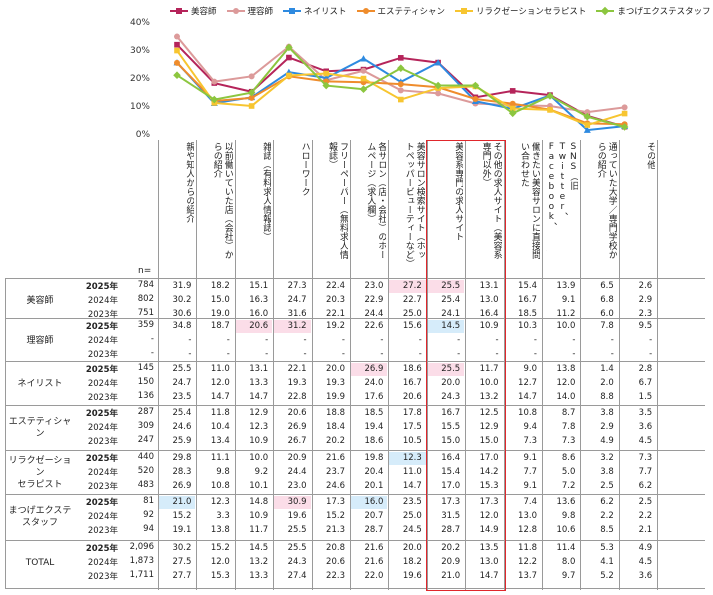  I want to click on table-cell: 34.8, so click(182, 326).